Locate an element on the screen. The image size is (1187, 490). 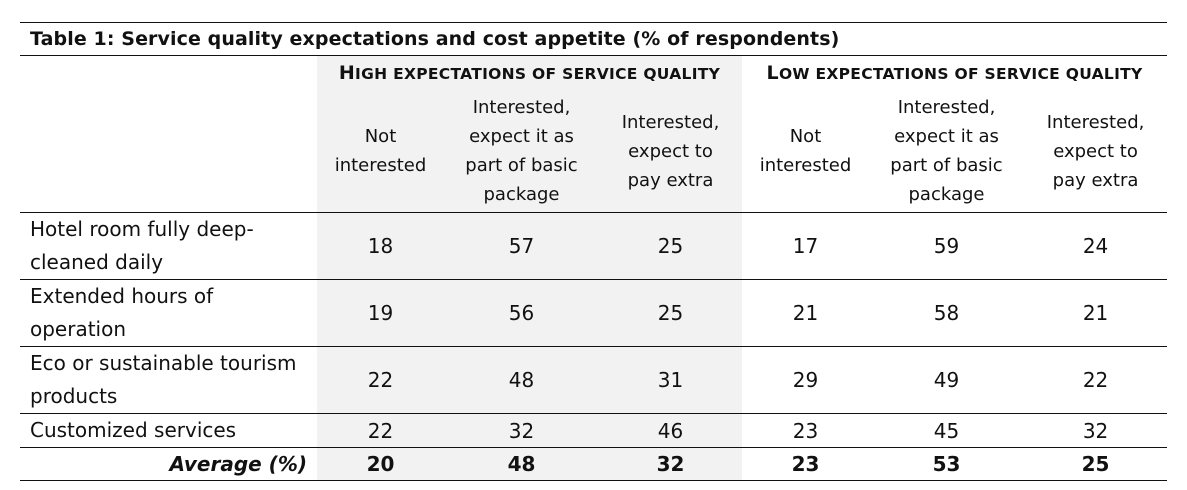
row-label: Extended hours of operation is located at coordinates (168, 313).